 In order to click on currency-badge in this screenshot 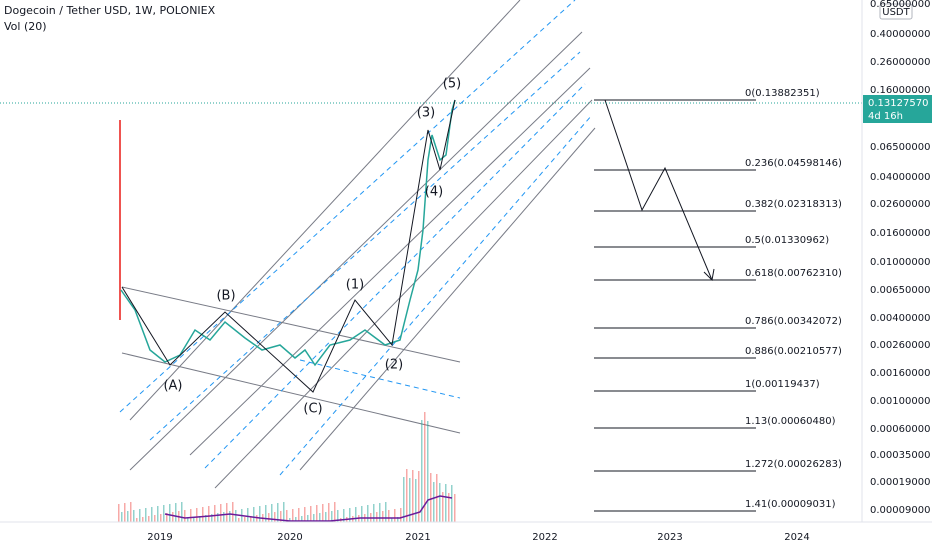, I will do `click(896, 11)`.